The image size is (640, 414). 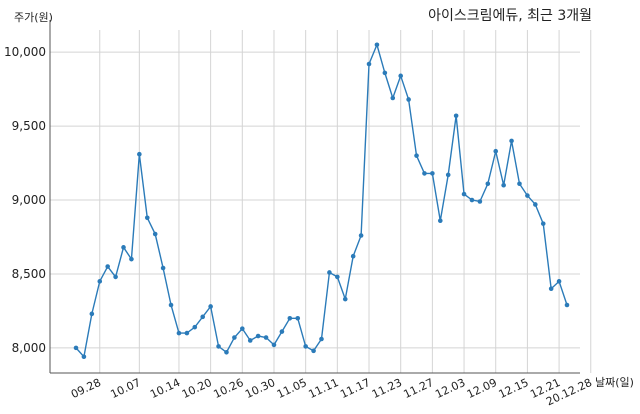 What do you see at coordinates (29, 126) in the screenshot?
I see `y-tick-label: 9,500` at bounding box center [29, 126].